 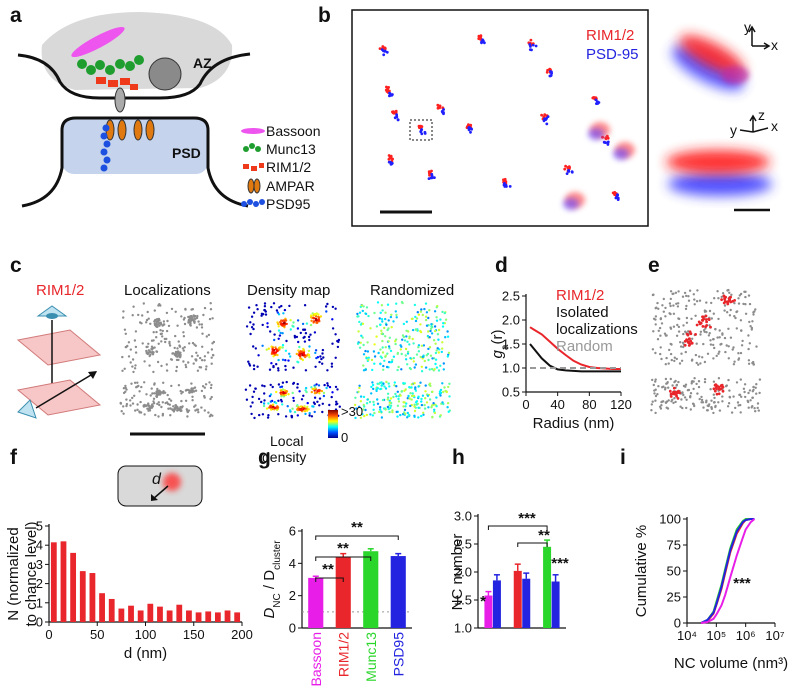 What do you see at coordinates (111, 610) in the screenshot?
I see `histogram-bar` at bounding box center [111, 610].